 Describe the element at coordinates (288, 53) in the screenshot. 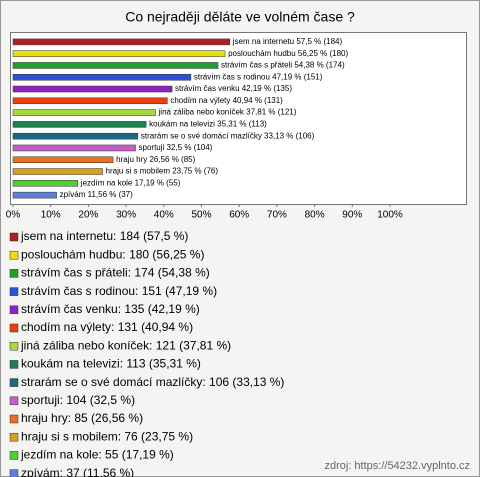

I see `data-label: poslouchám hudbu 56,25 % (180)` at that location.